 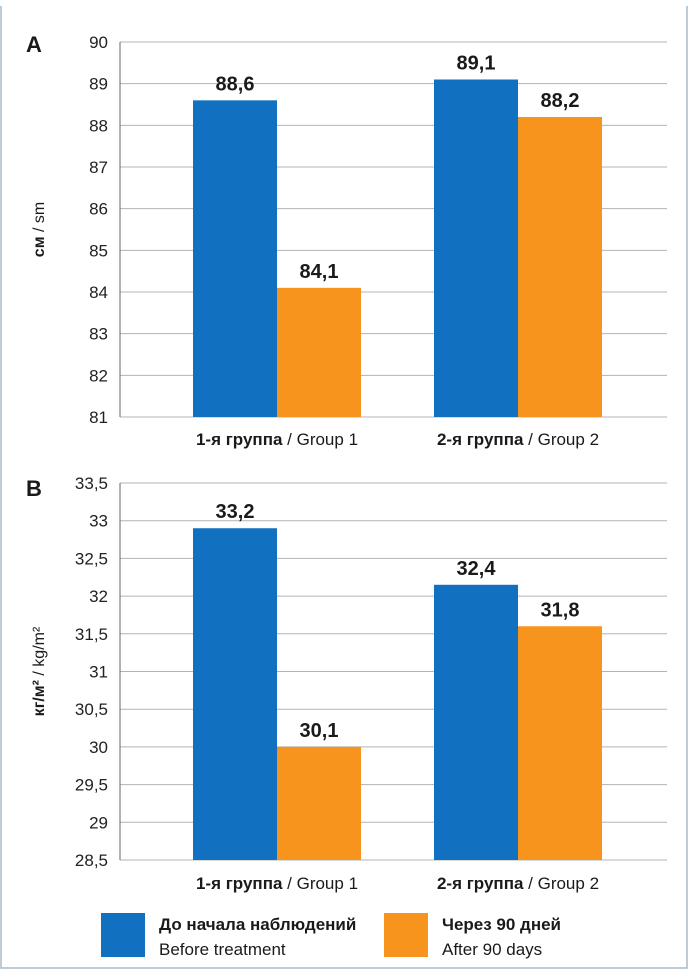 I want to click on y-tick-label: 83, so click(x=98, y=334).